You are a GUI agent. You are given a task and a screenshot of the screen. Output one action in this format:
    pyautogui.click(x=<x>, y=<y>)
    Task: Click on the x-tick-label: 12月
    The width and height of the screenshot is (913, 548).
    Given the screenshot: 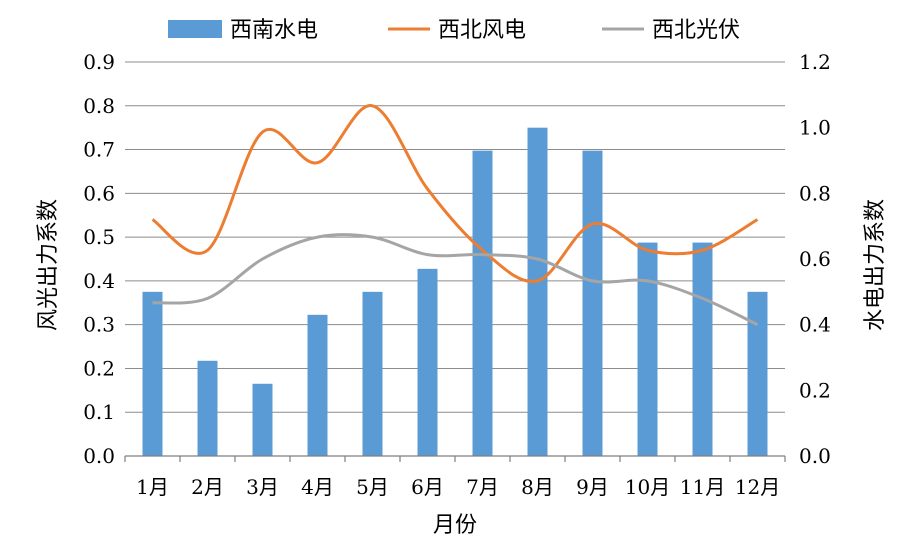 What is the action you would take?
    pyautogui.click(x=757, y=487)
    